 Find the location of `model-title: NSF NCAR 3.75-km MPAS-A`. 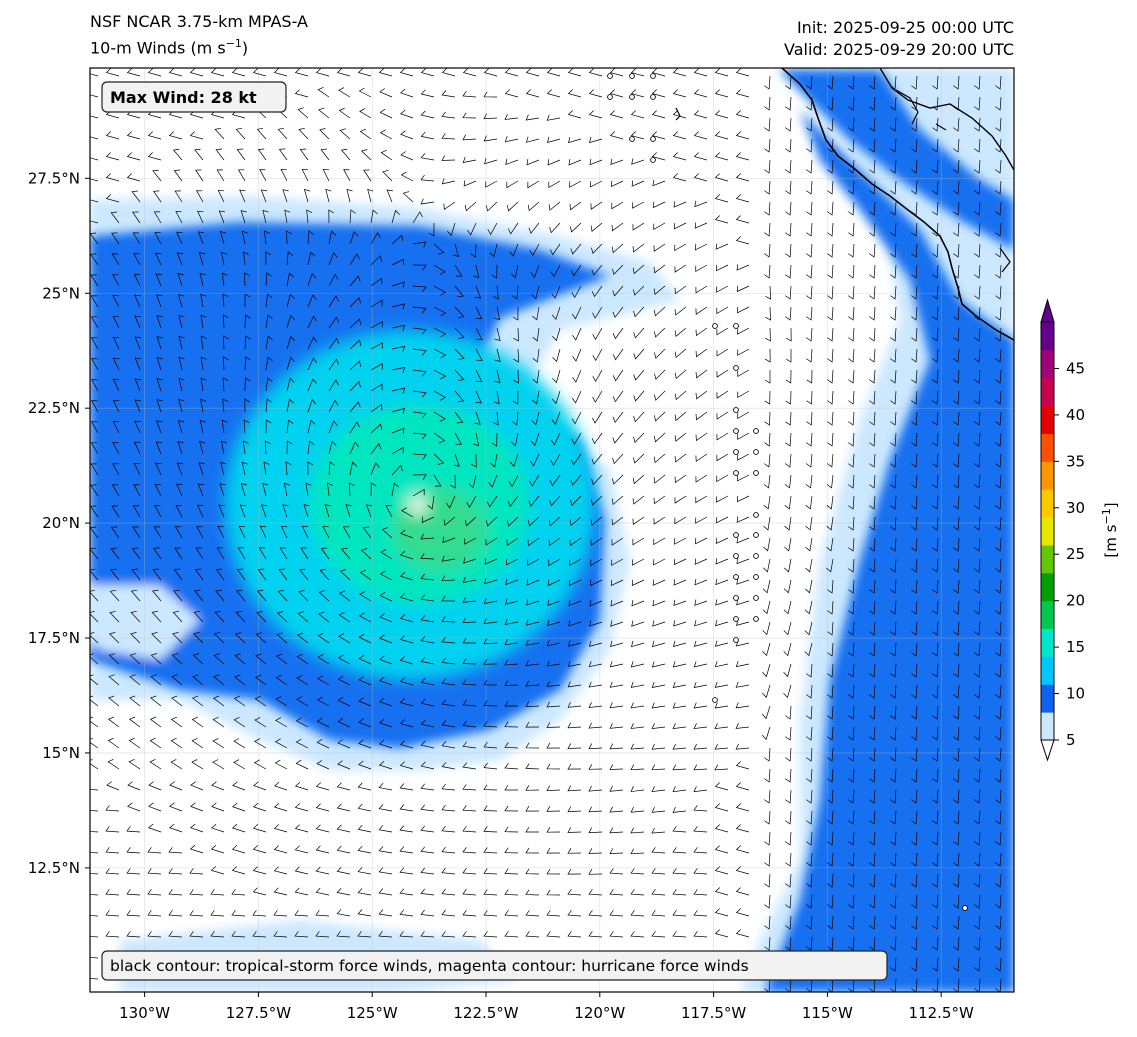

model-title: NSF NCAR 3.75-km MPAS-A is located at coordinates (199, 21).